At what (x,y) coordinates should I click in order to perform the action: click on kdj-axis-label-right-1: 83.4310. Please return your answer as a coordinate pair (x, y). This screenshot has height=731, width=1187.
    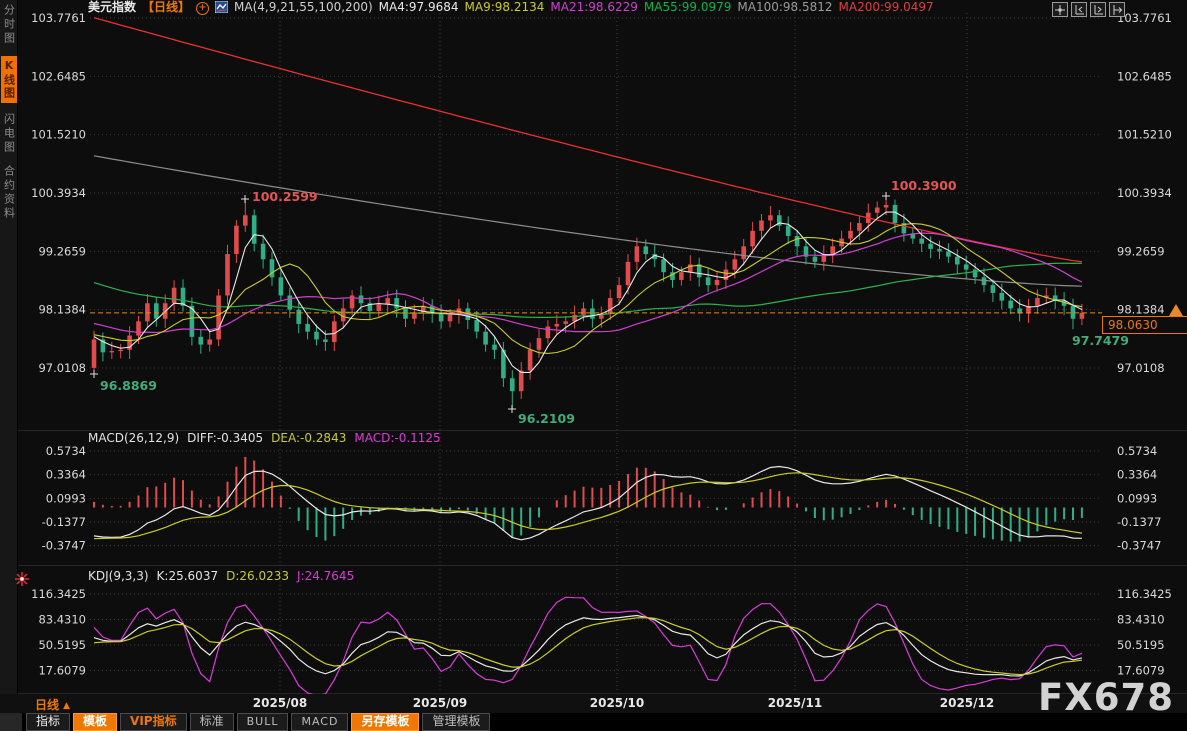
    Looking at the image, I should click on (1141, 620).